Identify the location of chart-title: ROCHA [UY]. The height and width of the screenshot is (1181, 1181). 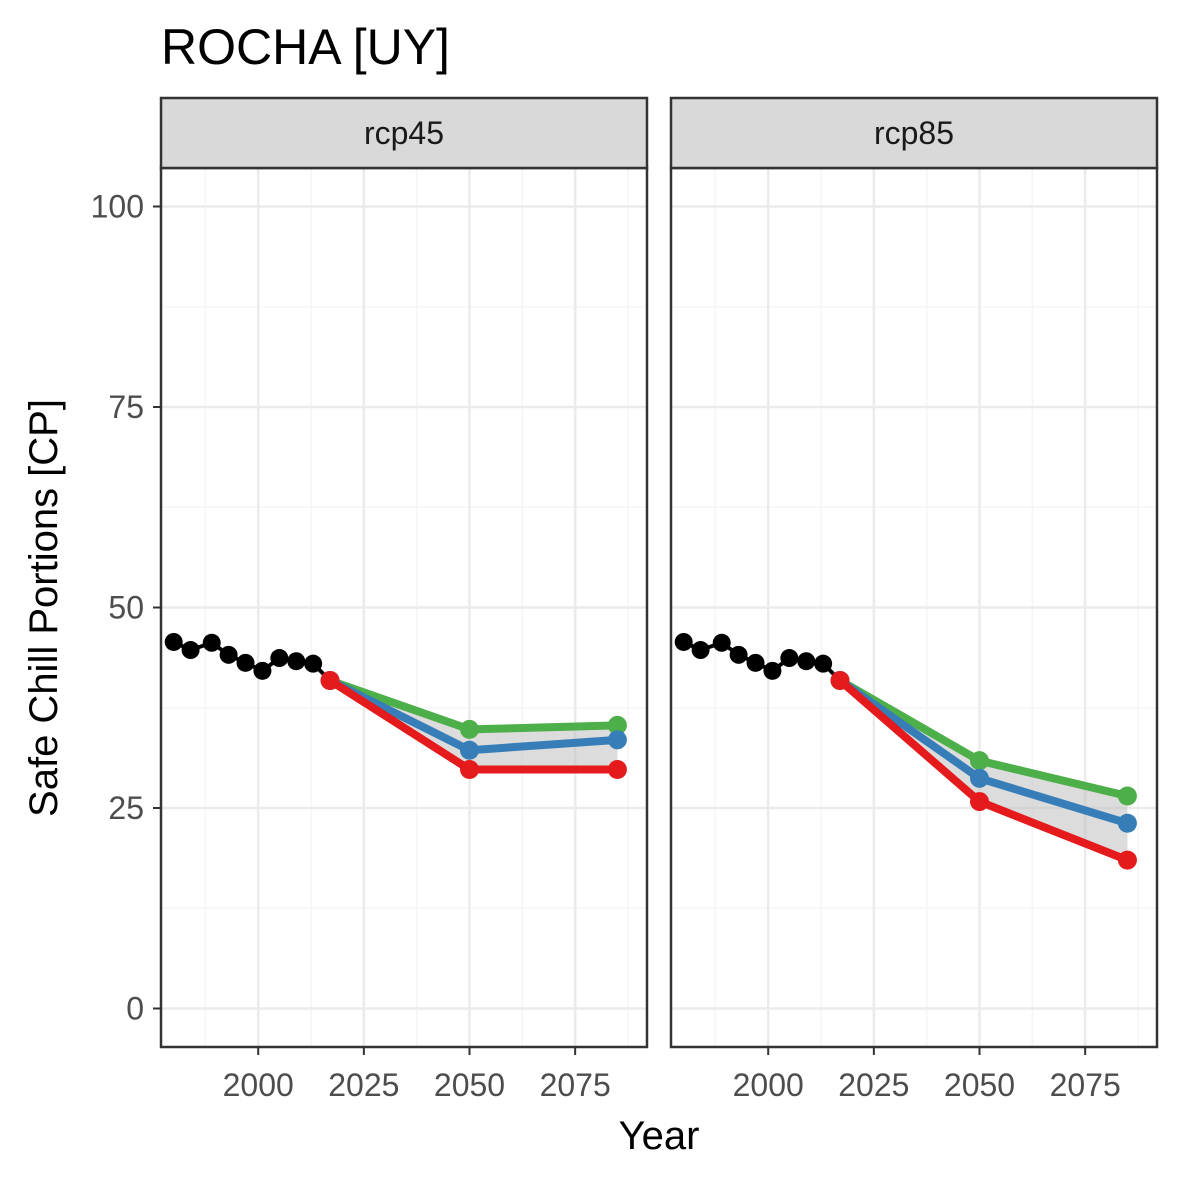
(305, 47).